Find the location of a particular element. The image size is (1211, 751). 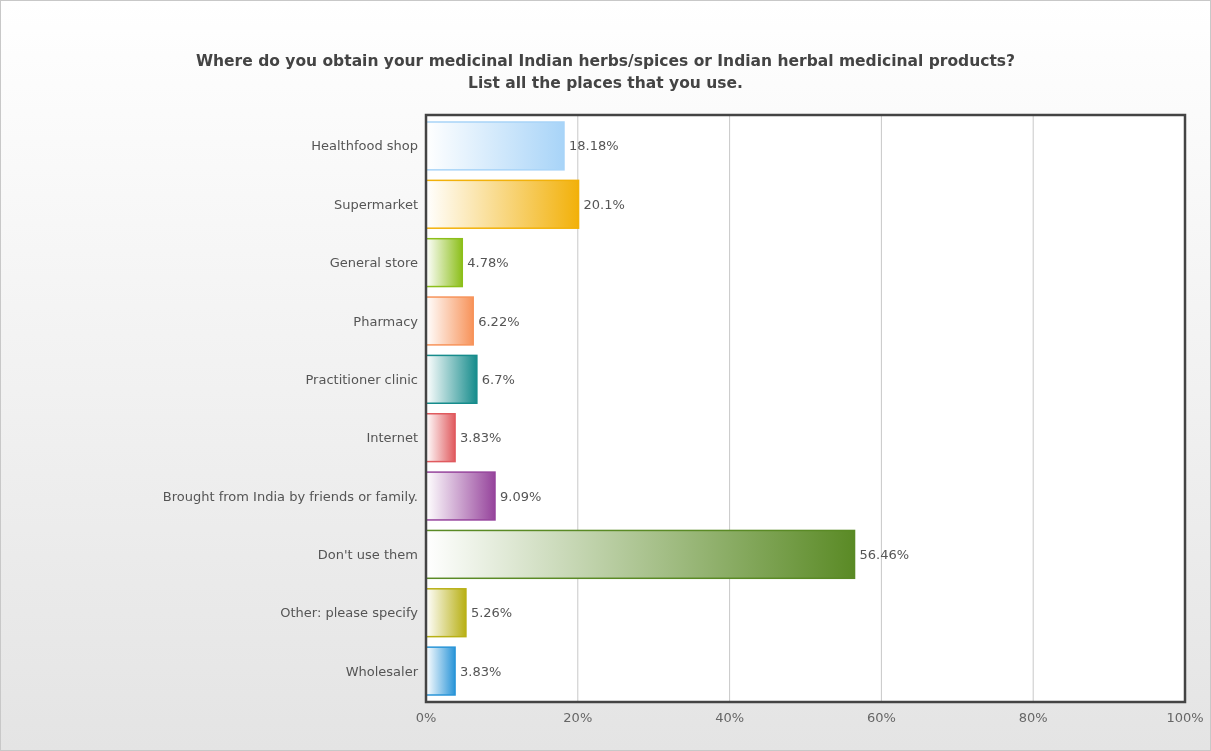

x-tick-label: 20% is located at coordinates (578, 717).